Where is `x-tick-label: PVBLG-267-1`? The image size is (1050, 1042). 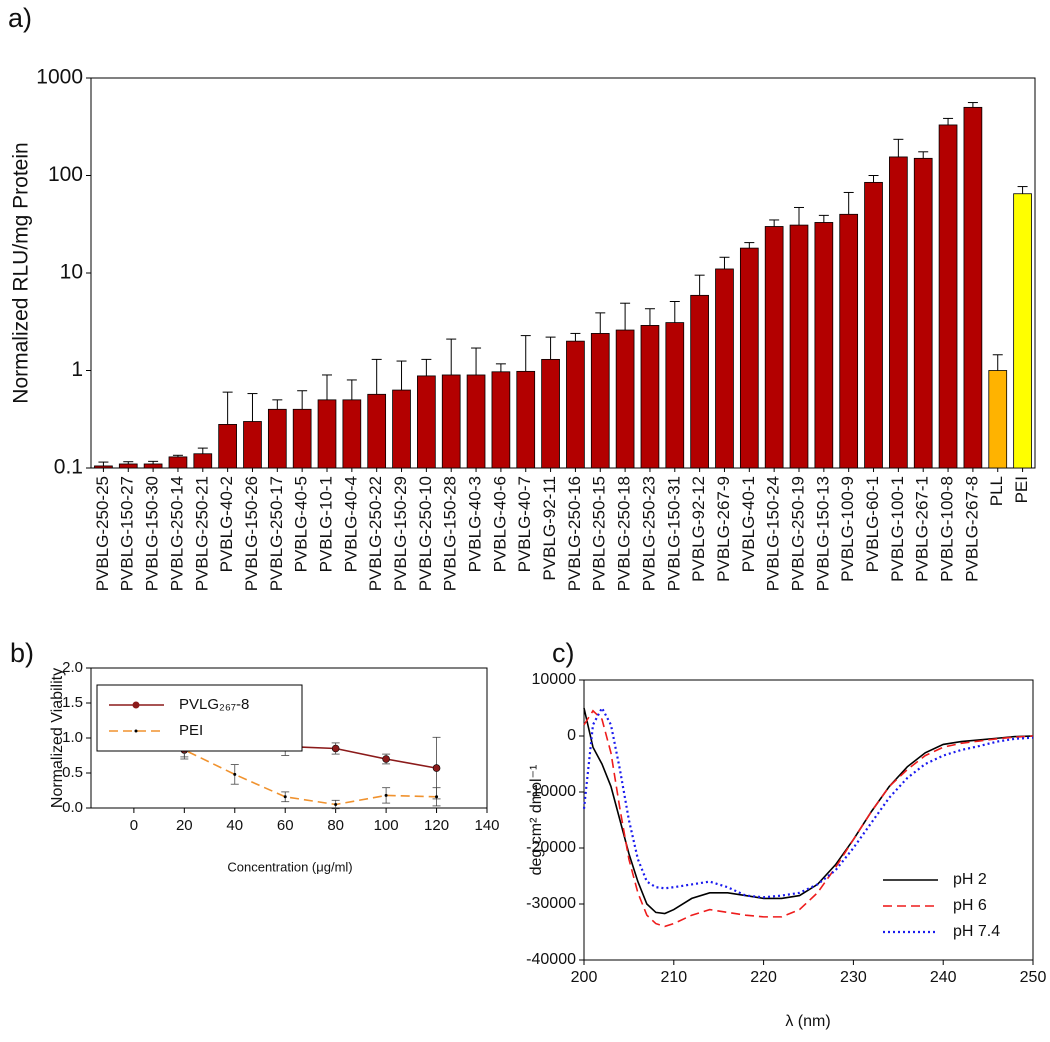 x-tick-label: PVBLG-267-1 is located at coordinates (922, 529).